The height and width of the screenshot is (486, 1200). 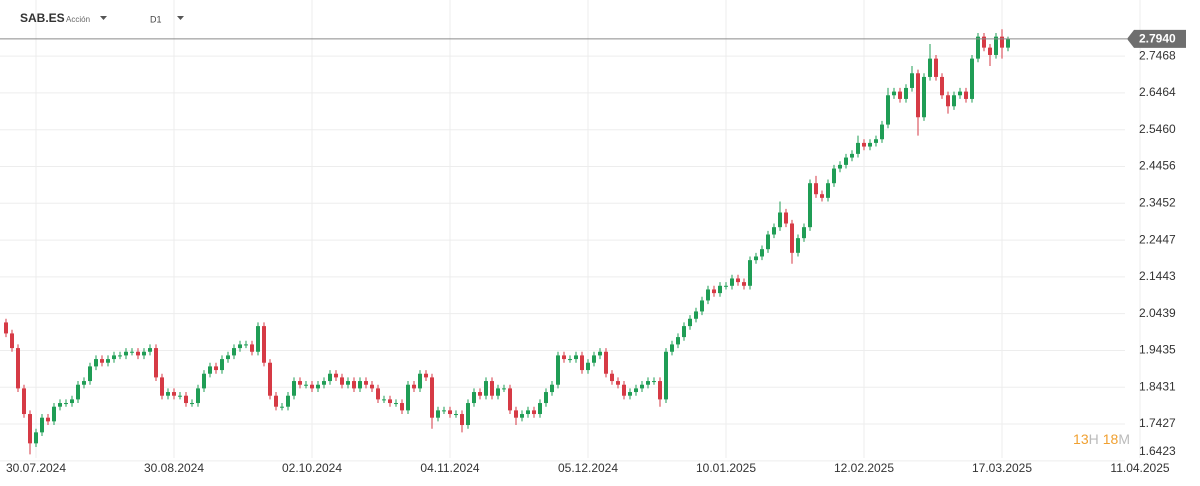 What do you see at coordinates (1157, 39) in the screenshot?
I see `last-price-label: 2.7940` at bounding box center [1157, 39].